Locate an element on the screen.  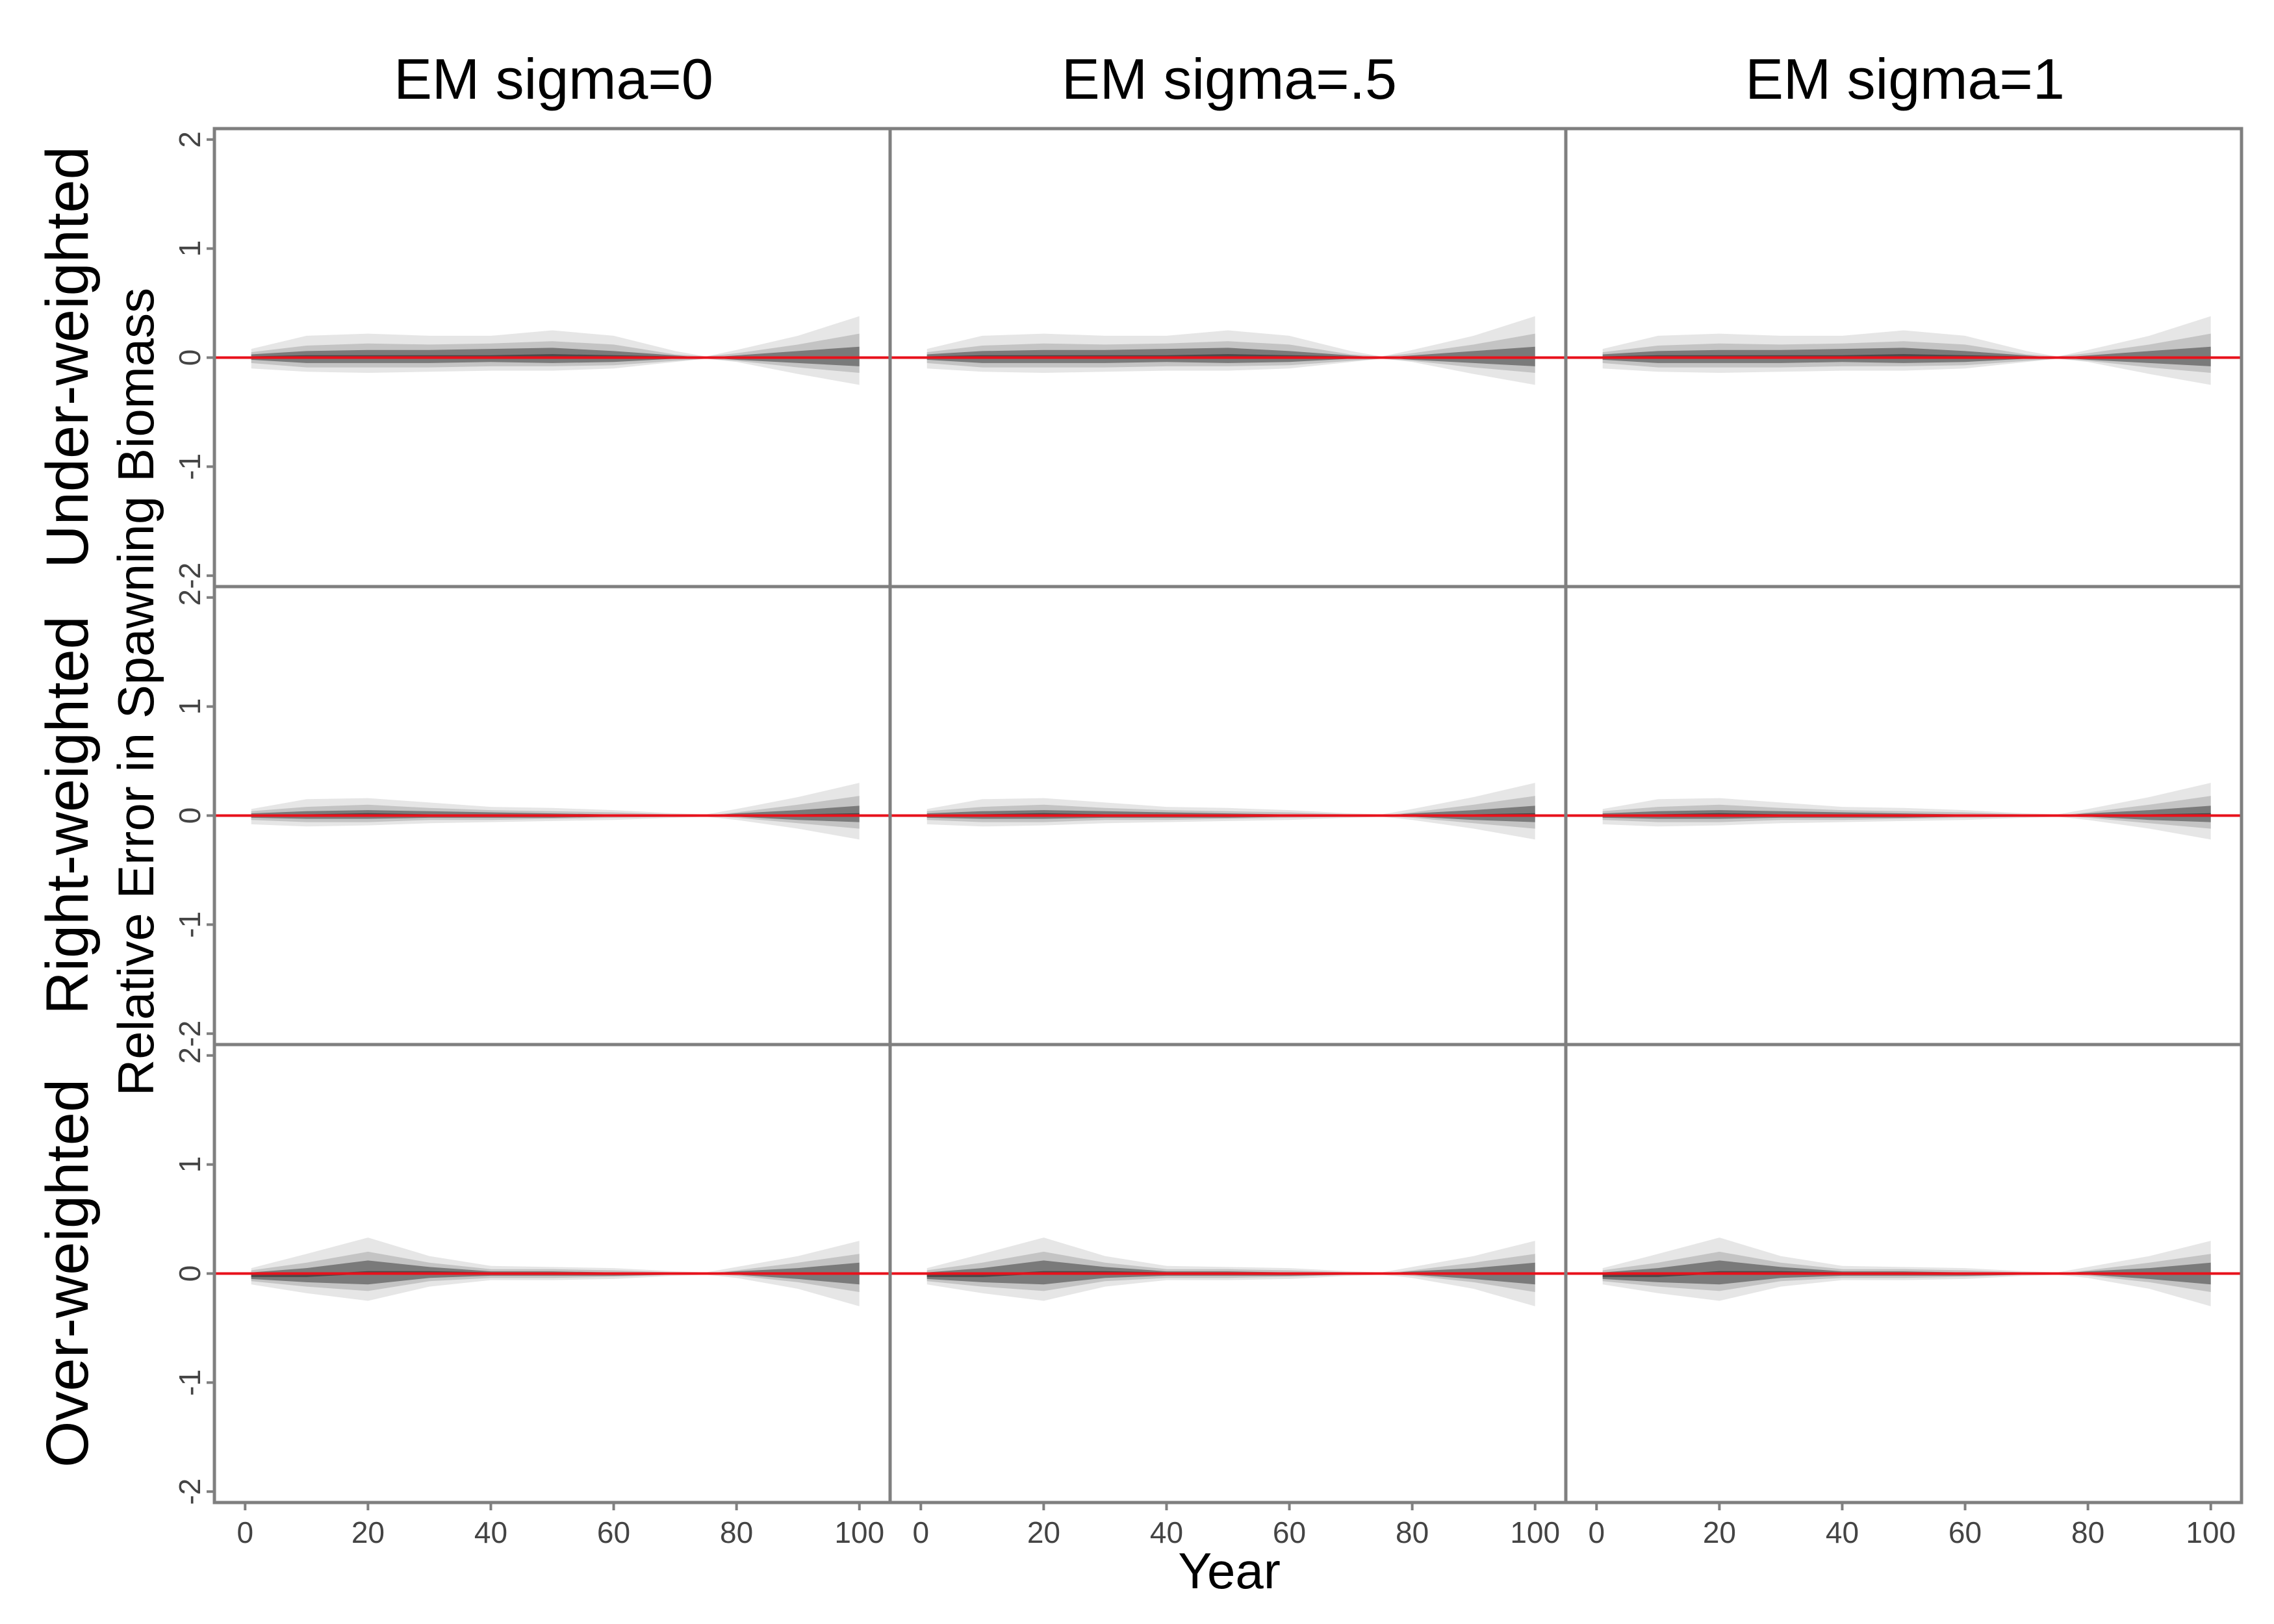
column-title-sigma-05: EM sigma=.5 is located at coordinates (1229, 79).